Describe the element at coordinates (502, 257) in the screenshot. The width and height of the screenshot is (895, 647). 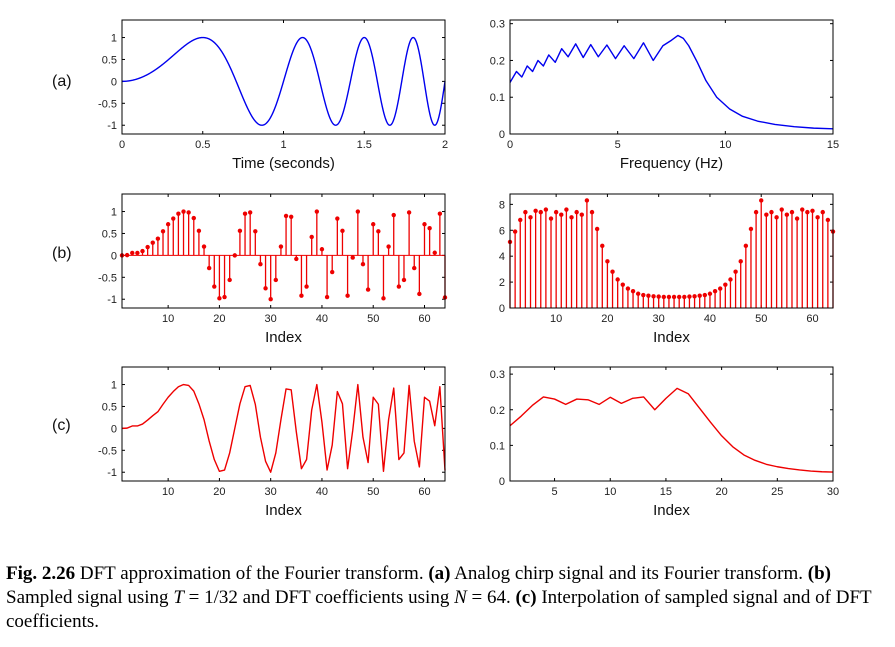
I see `y-tick-label: 4` at that location.